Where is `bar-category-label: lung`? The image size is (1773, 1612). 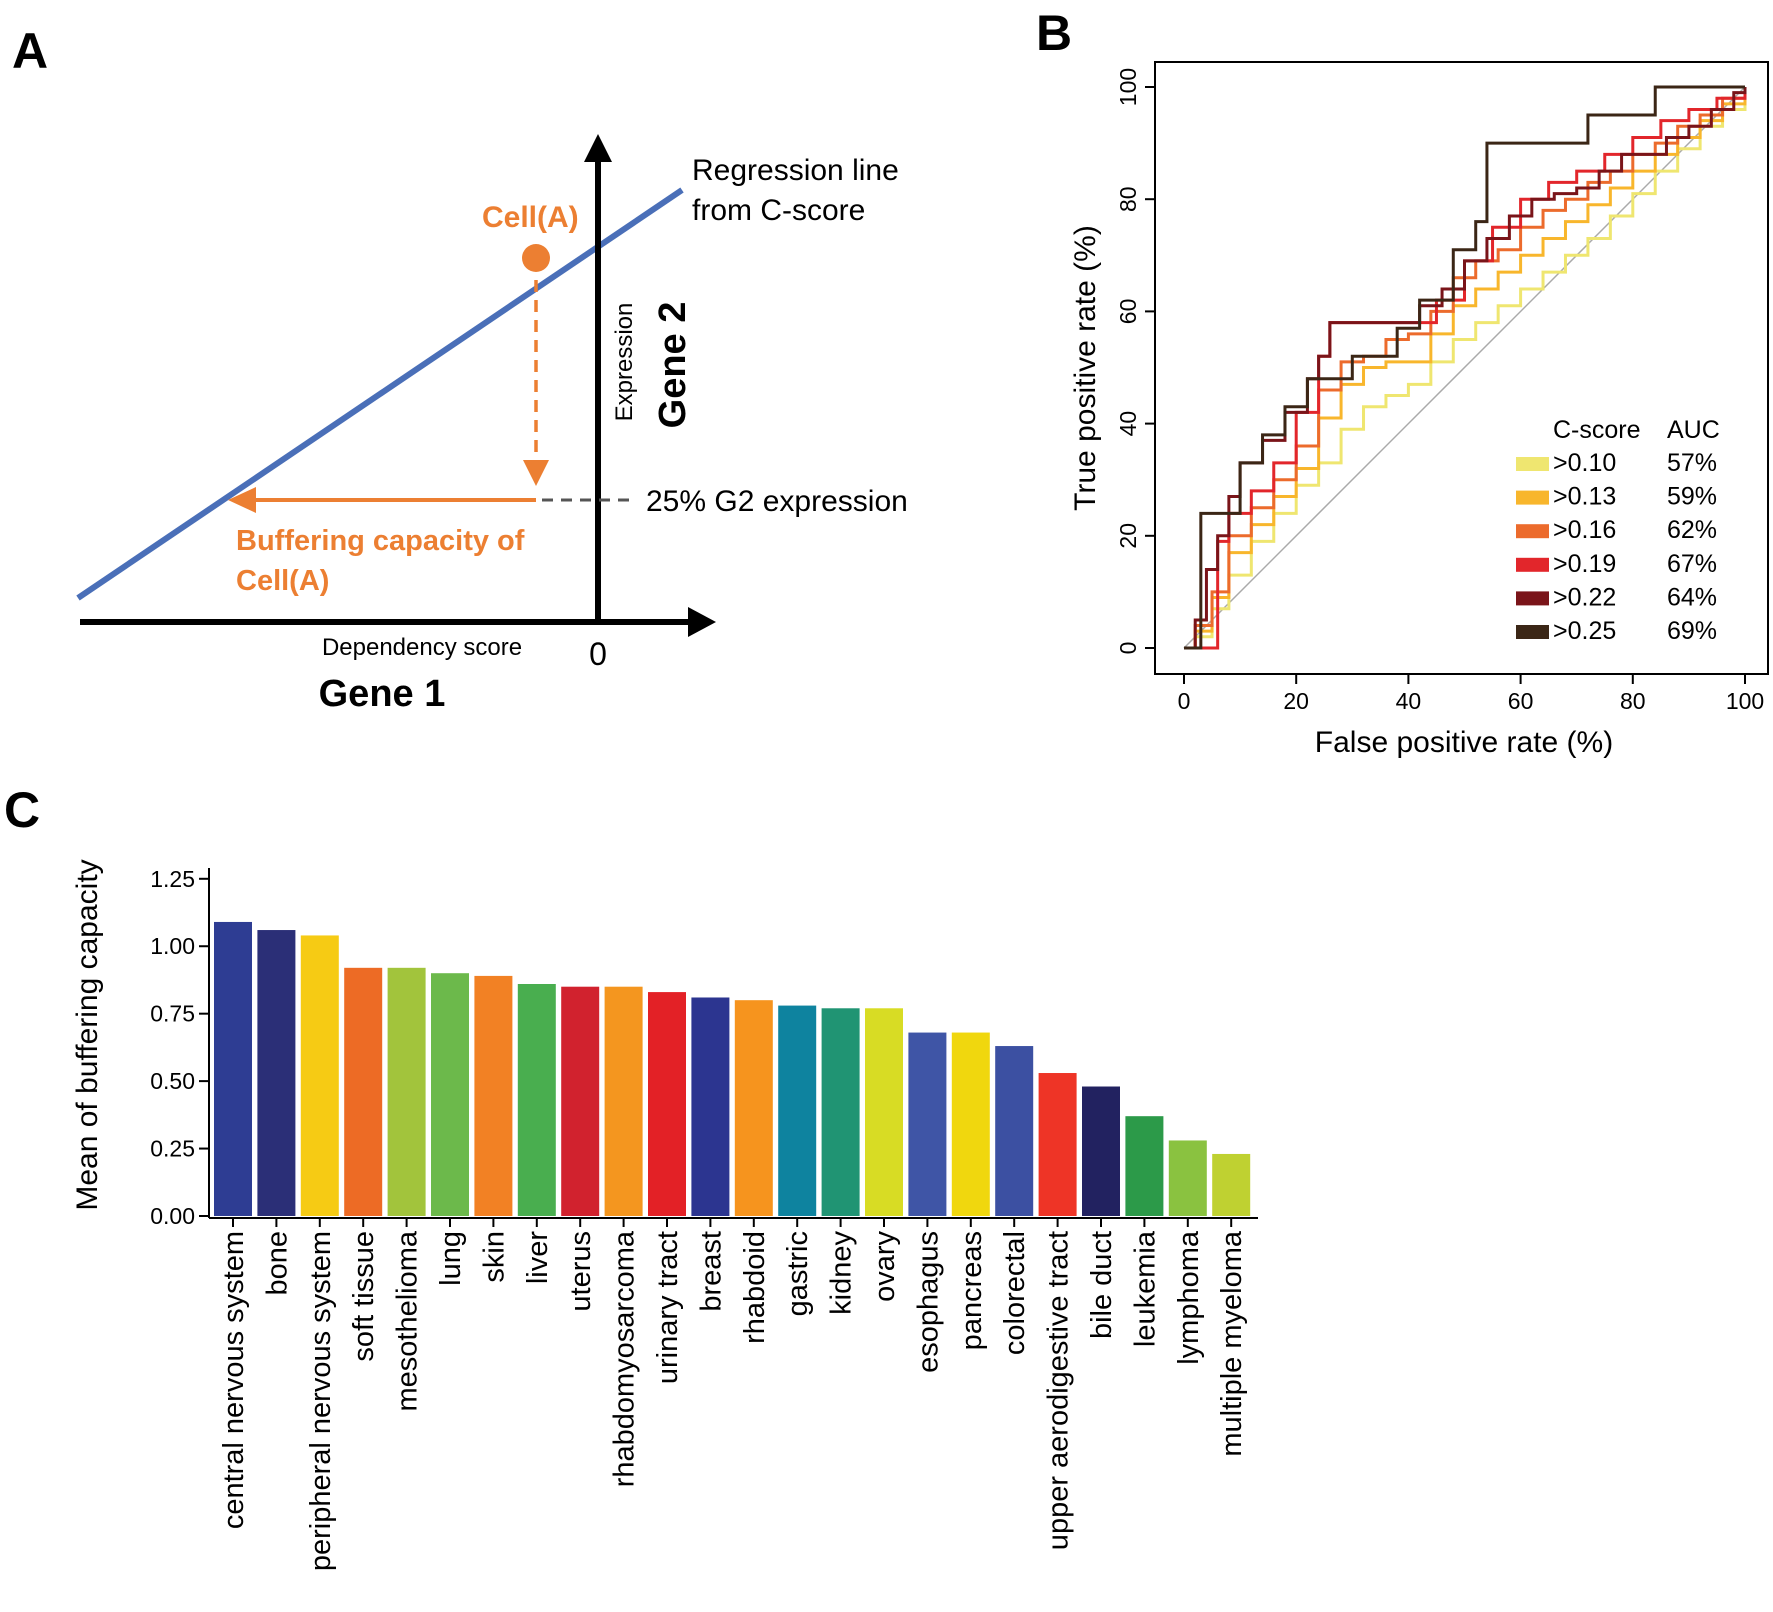
bar-category-label: lung is located at coordinates (451, 1258).